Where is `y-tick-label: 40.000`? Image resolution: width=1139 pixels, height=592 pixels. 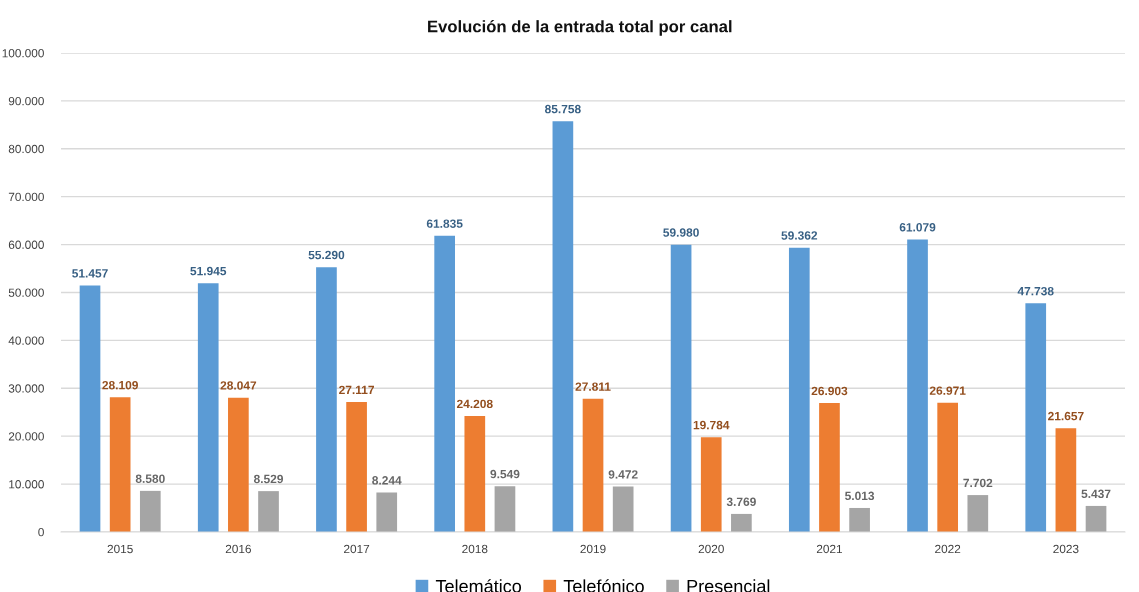
y-tick-label: 40.000 is located at coordinates (26, 340).